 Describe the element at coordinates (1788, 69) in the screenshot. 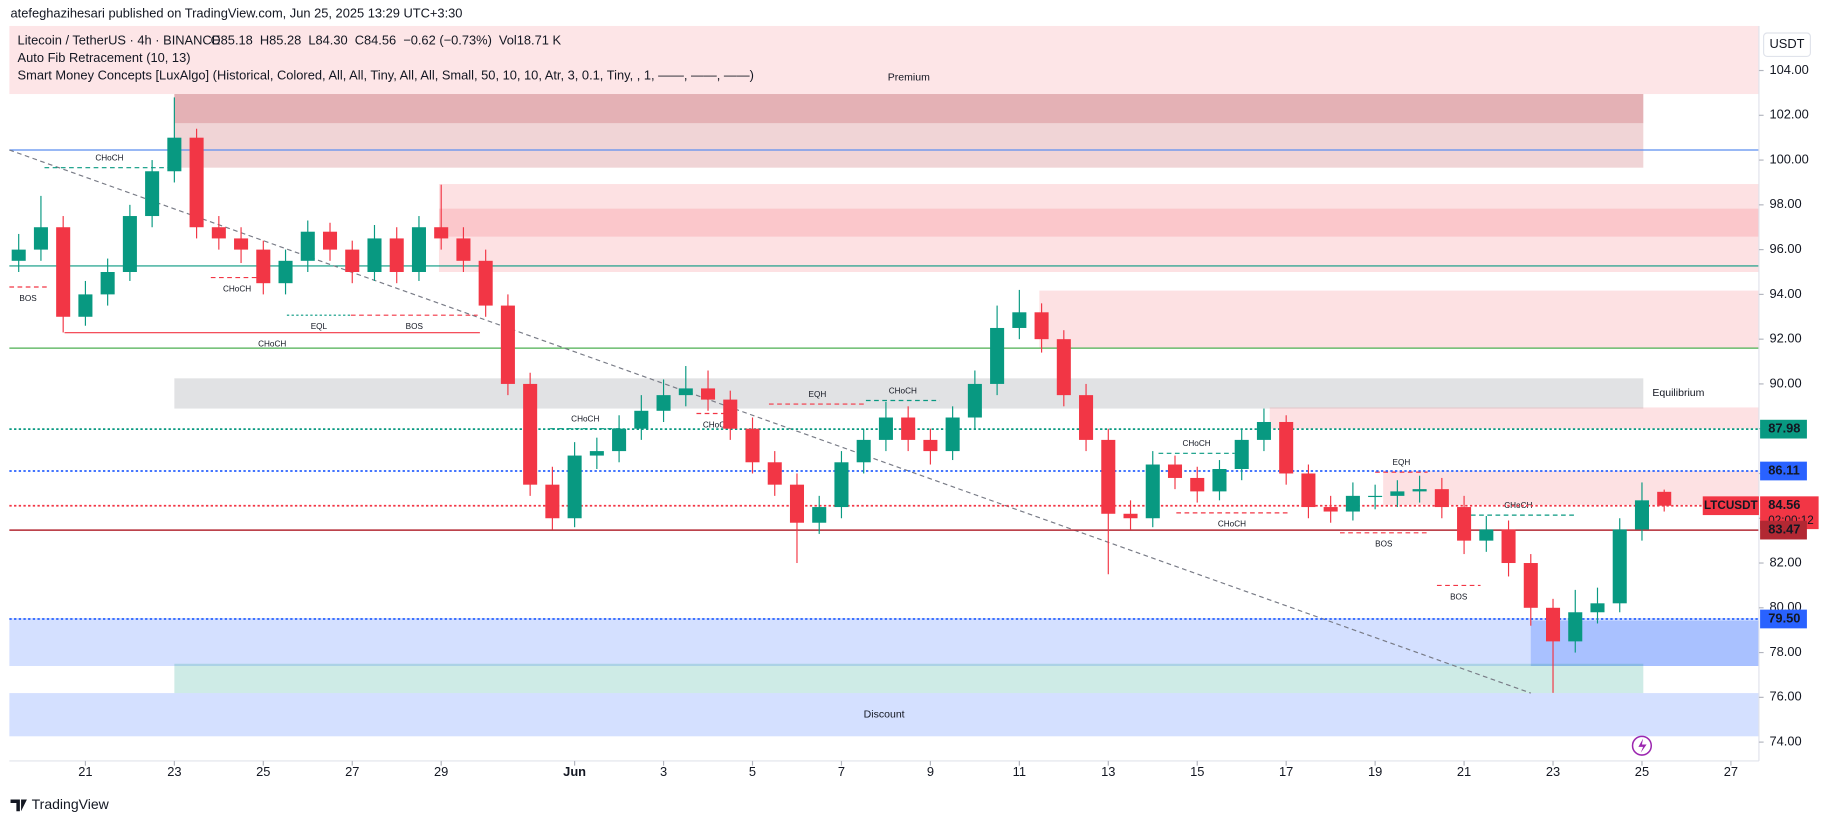

I see `y-tick-label: 104.00` at that location.